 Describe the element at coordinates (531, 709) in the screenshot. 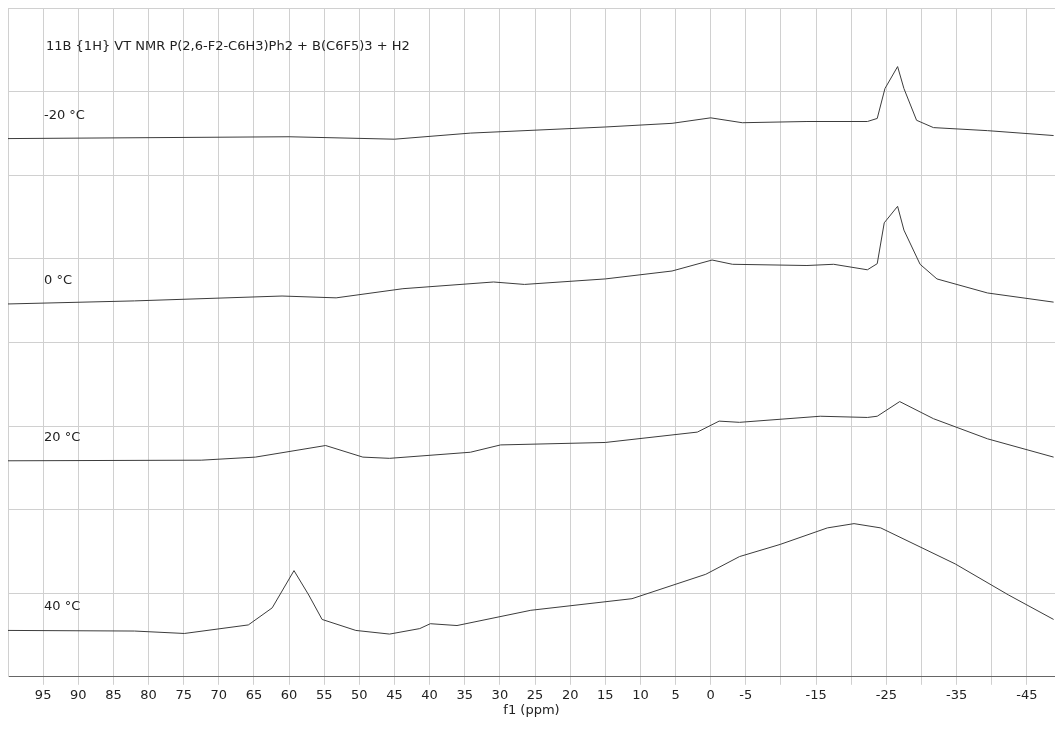

I see `x-axis-title: f1 (ppm)` at that location.